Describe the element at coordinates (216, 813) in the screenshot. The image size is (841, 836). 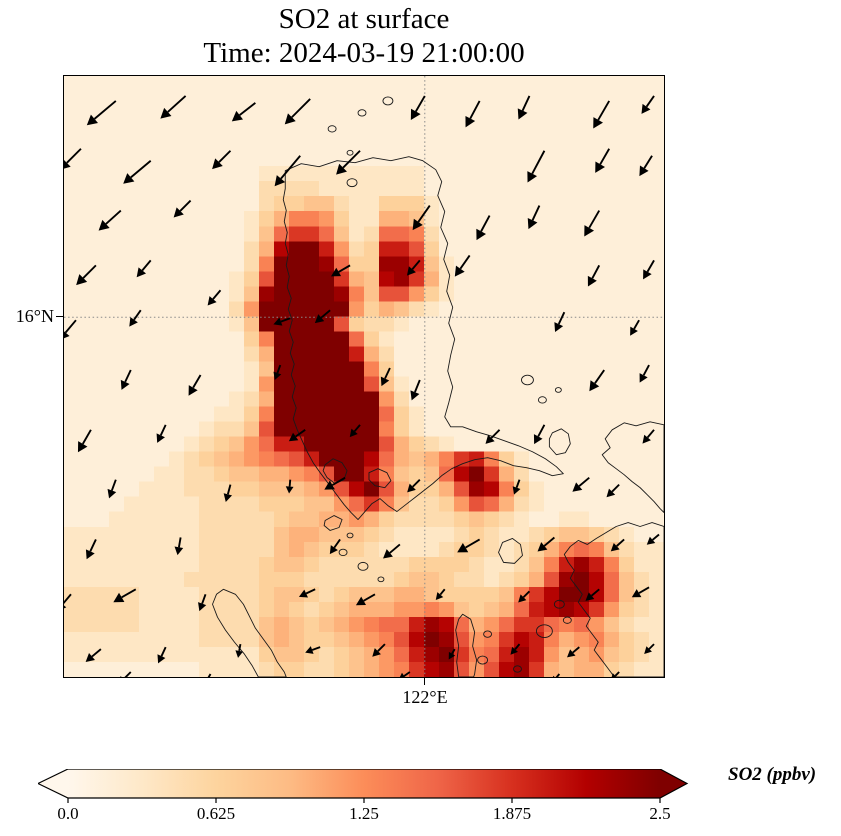
I see `colorbar-tick-label-1: 0.625` at that location.